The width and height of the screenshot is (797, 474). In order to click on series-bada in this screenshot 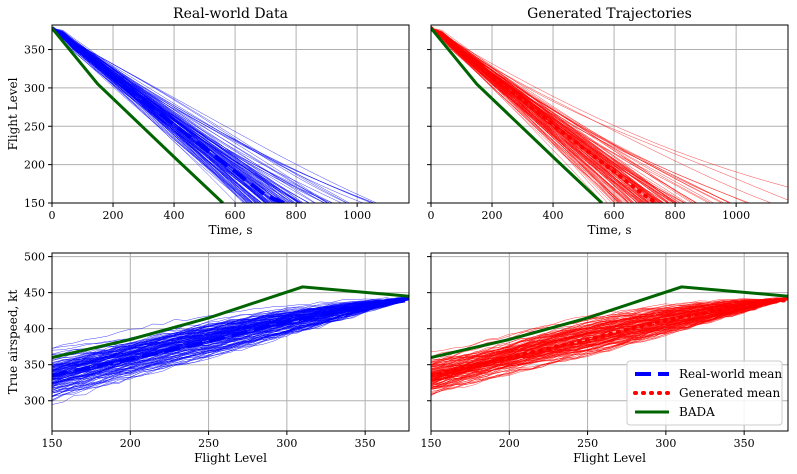, I will do `click(609, 322)`.